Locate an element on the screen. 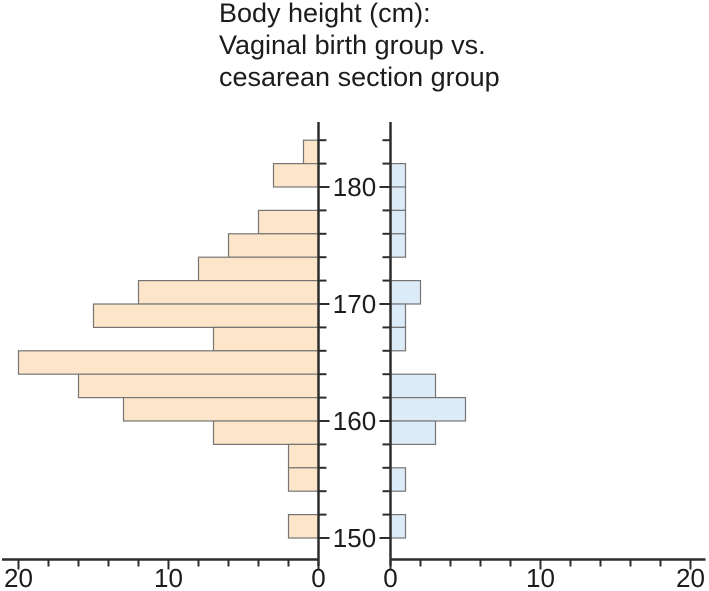  bar-cesarean-166–168 is located at coordinates (398, 339).